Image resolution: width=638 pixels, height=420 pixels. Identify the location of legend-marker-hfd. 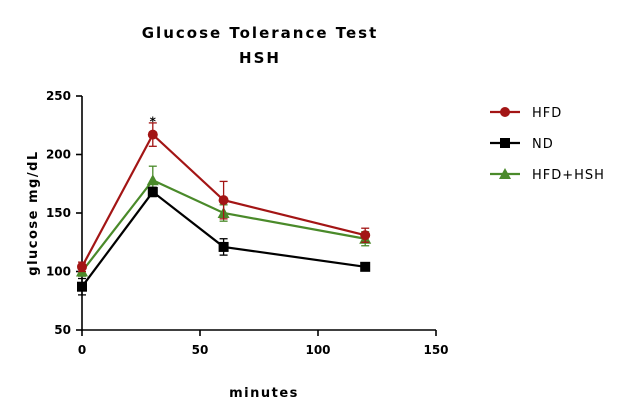
(505, 112).